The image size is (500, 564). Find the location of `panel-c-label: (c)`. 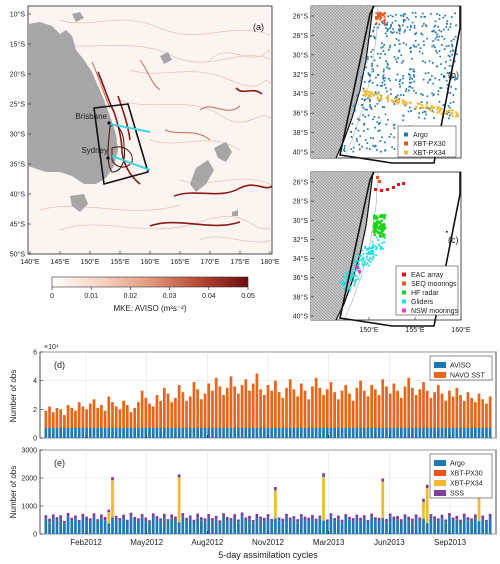

panel-c-label: (c) is located at coordinates (453, 240).